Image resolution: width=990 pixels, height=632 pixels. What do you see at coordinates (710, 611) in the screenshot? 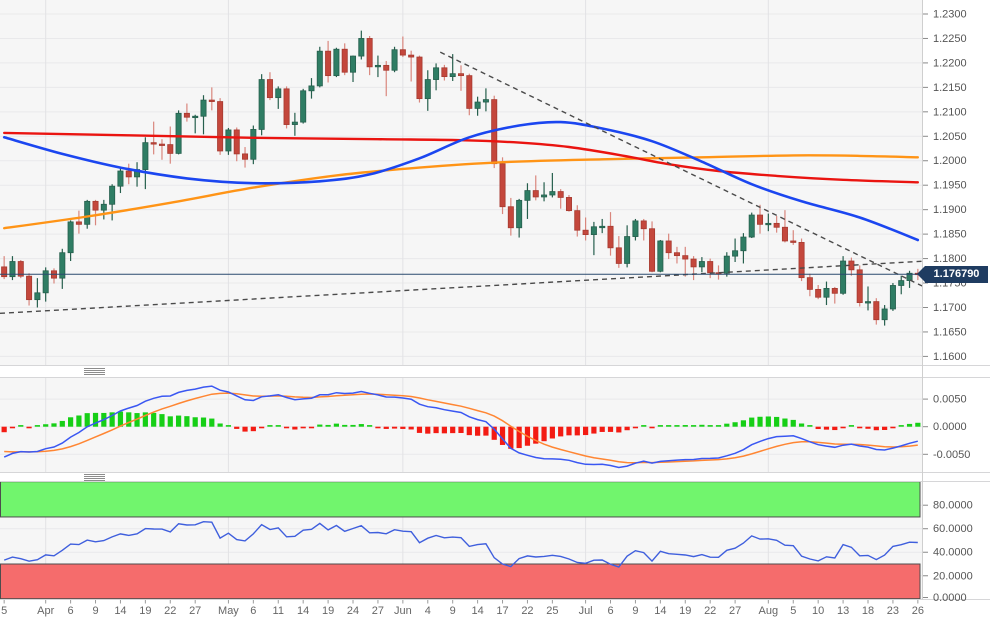
I see `date-axis-label: 22` at bounding box center [710, 611].